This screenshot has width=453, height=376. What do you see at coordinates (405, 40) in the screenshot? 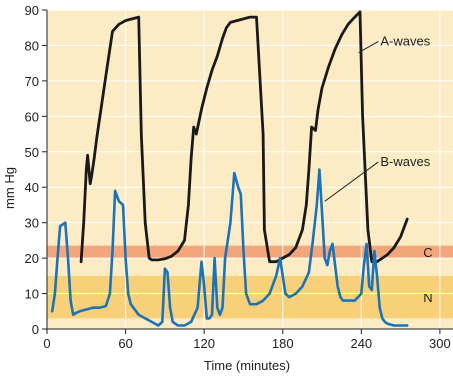
I see `annotation-label: A-waves` at bounding box center [405, 40].